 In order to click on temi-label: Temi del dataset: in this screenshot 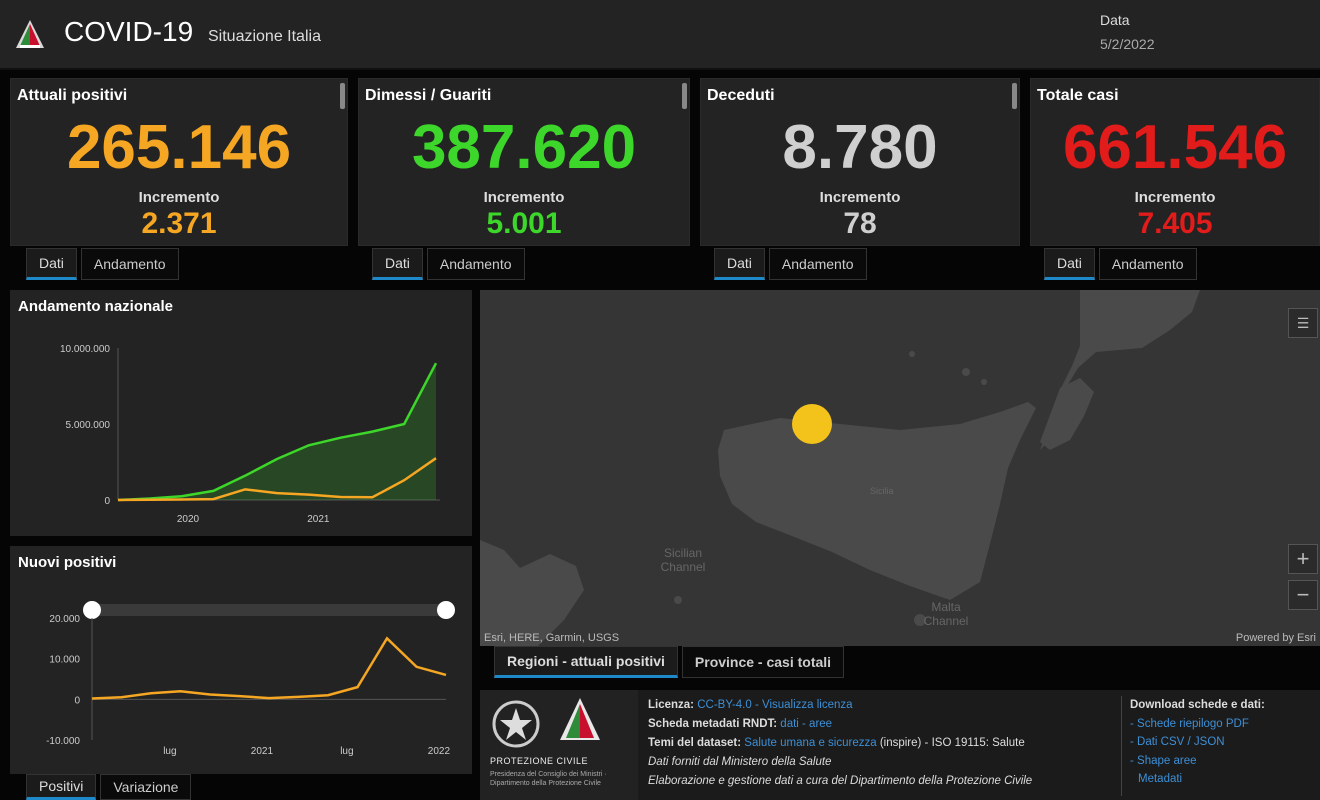, I will do `click(695, 743)`.